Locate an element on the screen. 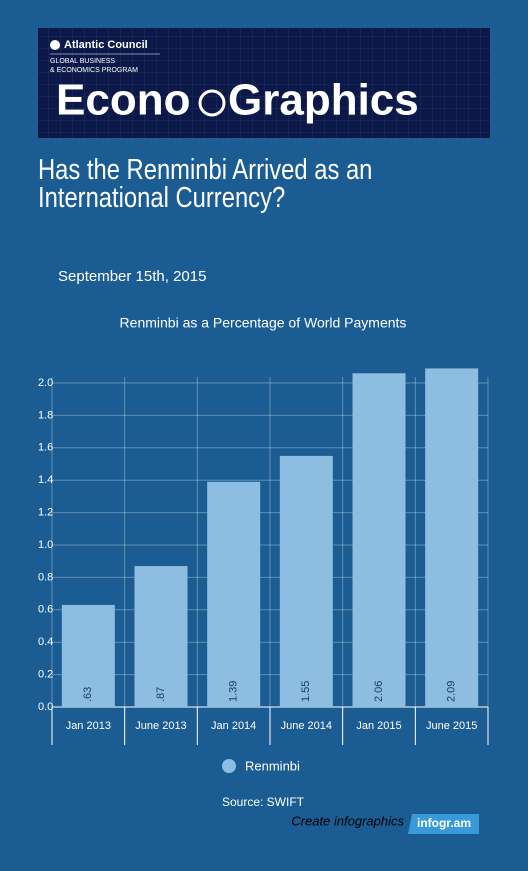 The width and height of the screenshot is (528, 871). banner-grid is located at coordinates (264, 83).